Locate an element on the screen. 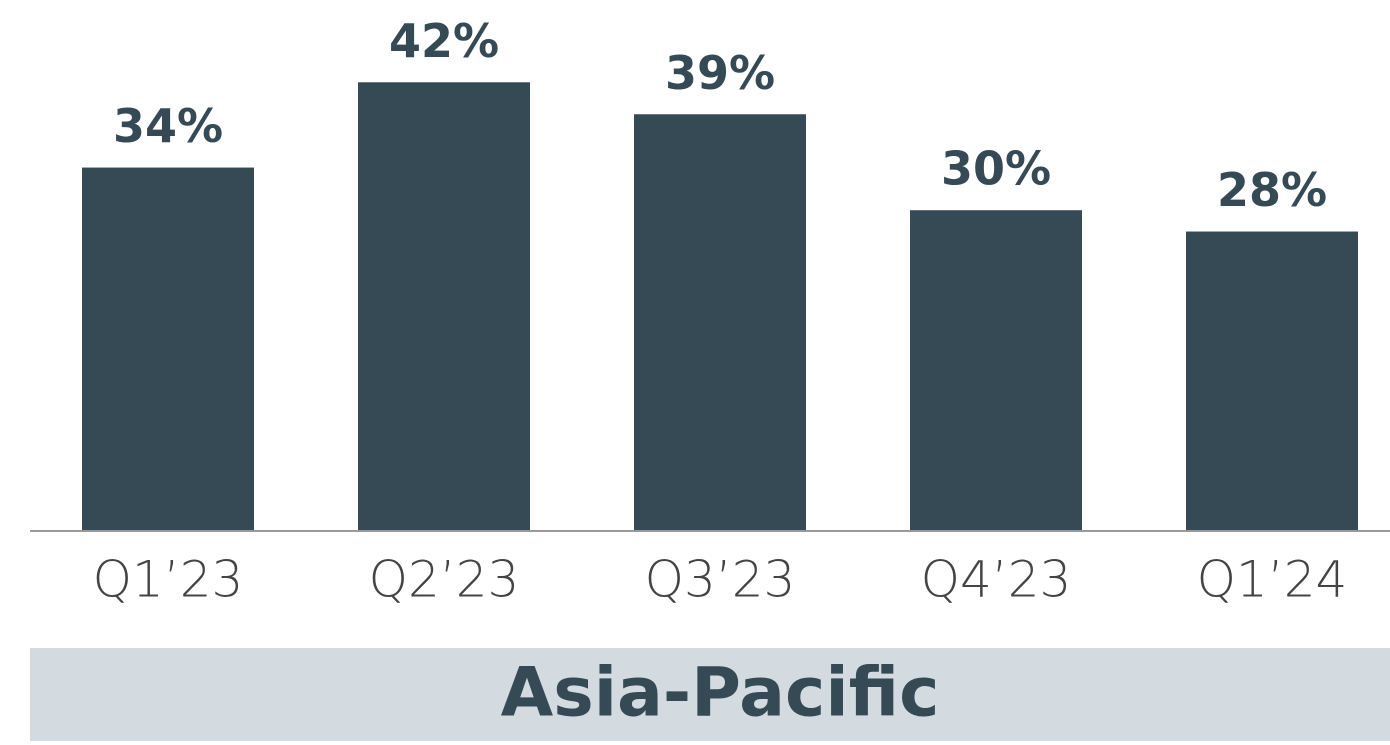 The height and width of the screenshot is (745, 1390). x-tick-label: Q1’23 is located at coordinates (168, 580).